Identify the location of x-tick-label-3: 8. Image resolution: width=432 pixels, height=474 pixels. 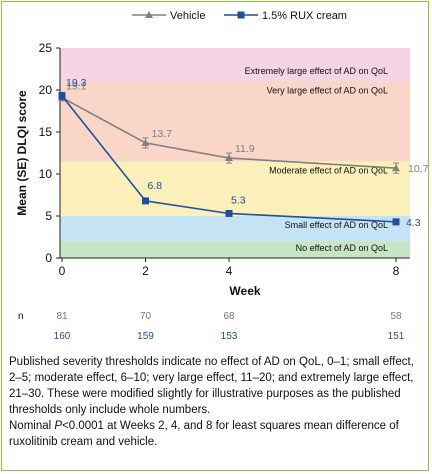
(396, 271).